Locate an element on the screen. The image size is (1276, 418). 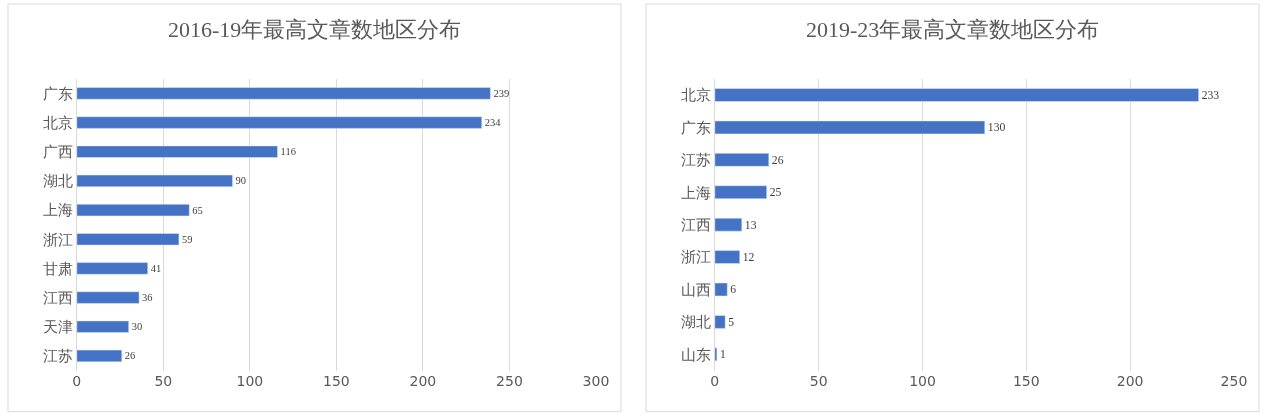
y-tick-label: 广西 is located at coordinates (57, 151).